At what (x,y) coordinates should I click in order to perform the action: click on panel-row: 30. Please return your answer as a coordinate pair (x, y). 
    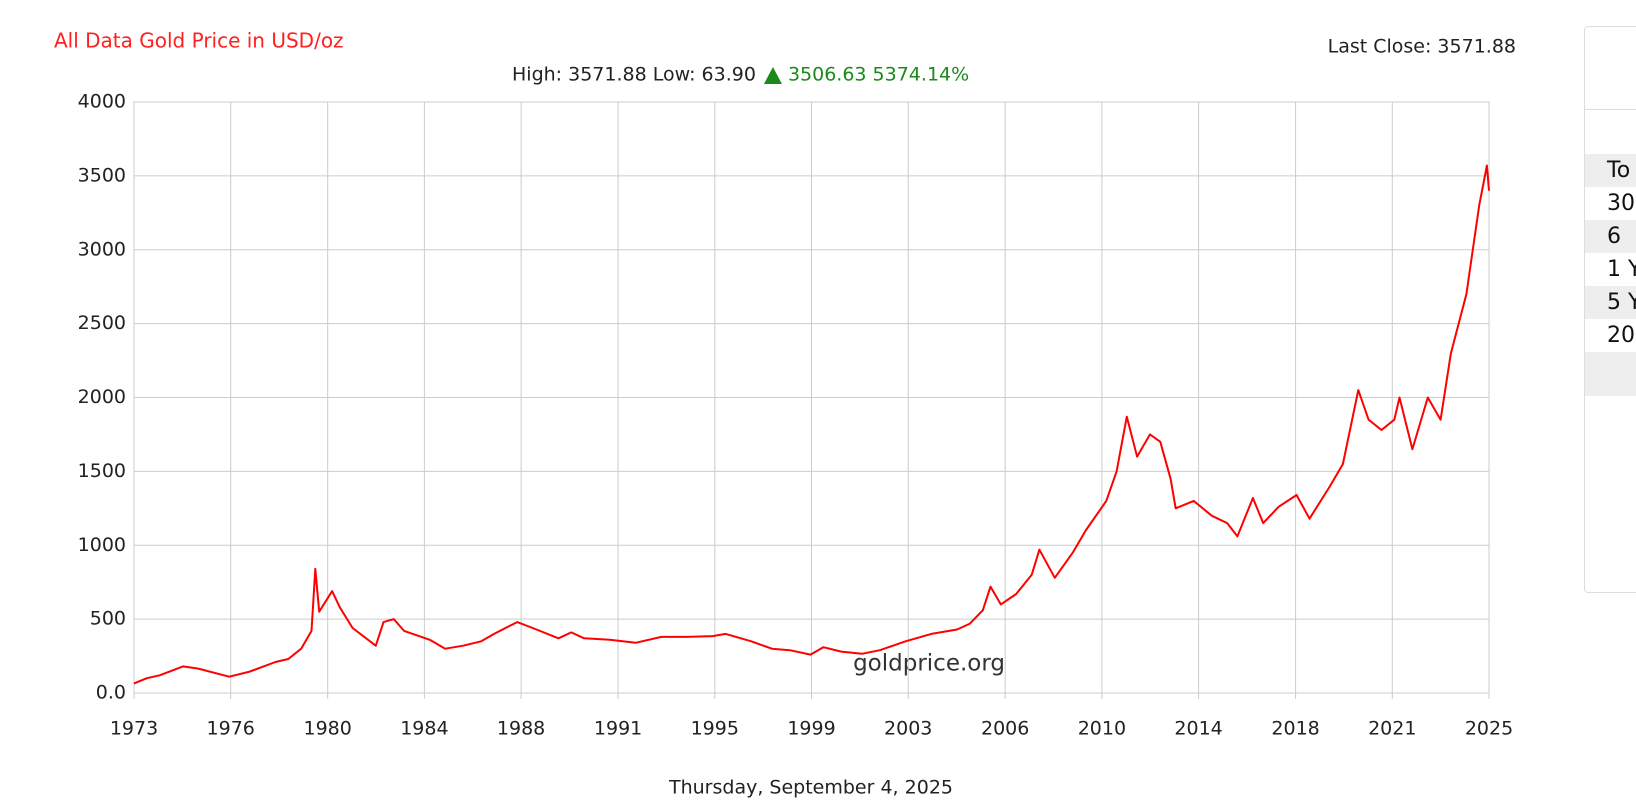
    Looking at the image, I should click on (1621, 203).